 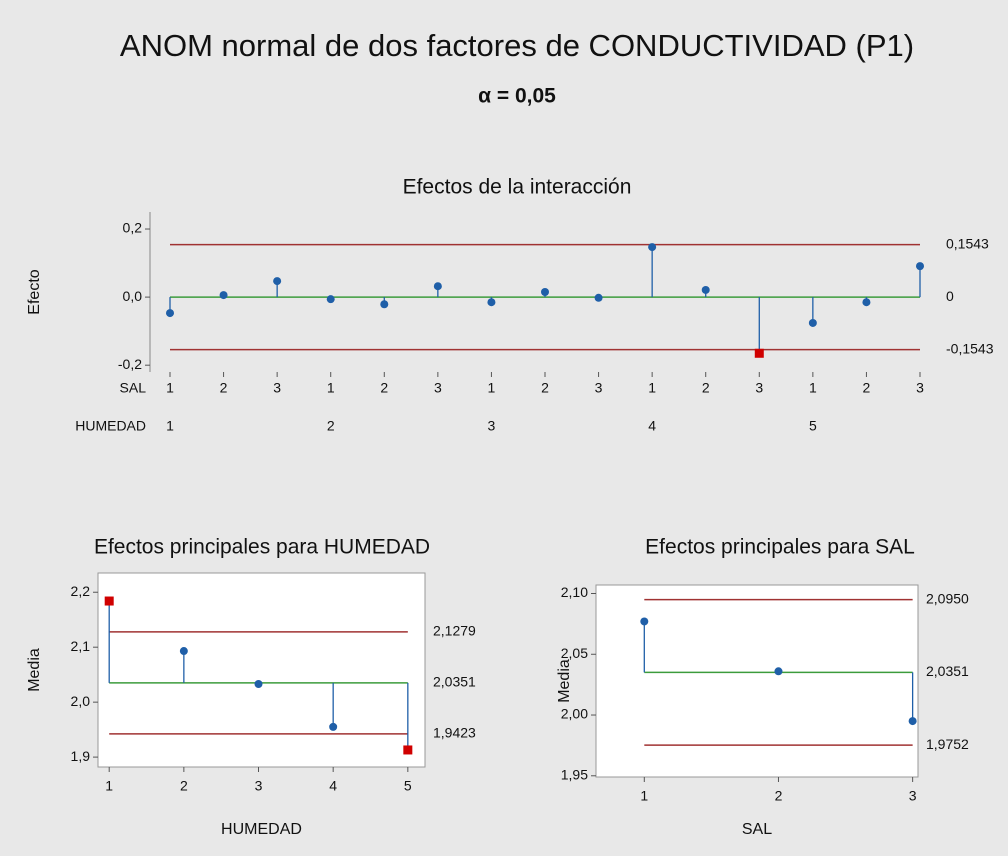 What do you see at coordinates (947, 744) in the screenshot?
I see `limit-label: 1,9752` at bounding box center [947, 744].